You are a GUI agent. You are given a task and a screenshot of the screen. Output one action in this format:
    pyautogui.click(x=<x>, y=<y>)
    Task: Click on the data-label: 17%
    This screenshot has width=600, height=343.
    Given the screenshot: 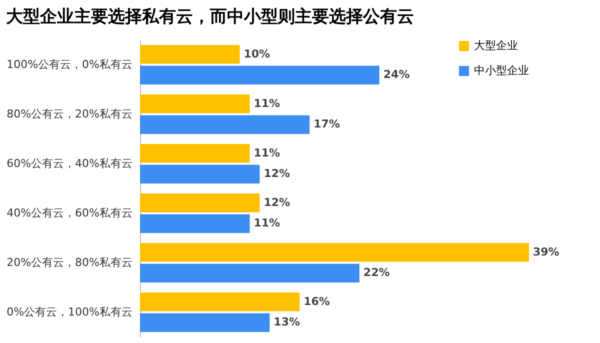 What is the action you would take?
    pyautogui.click(x=327, y=124)
    